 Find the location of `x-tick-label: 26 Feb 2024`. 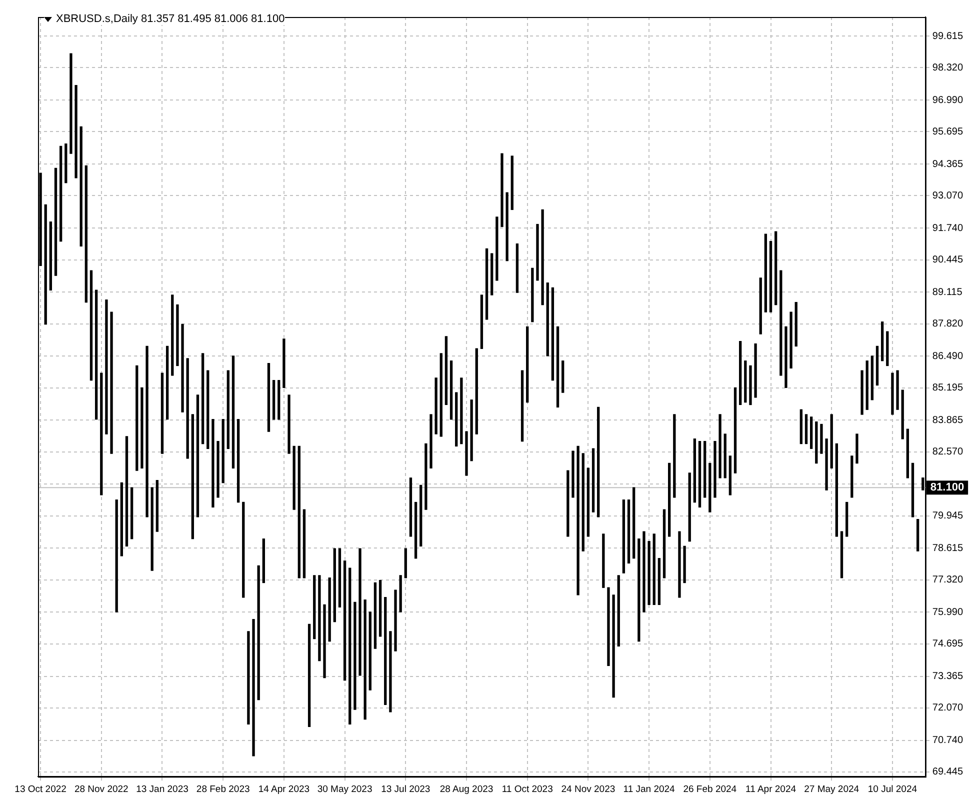

x-tick-label: 26 Feb 2024 is located at coordinates (710, 789).